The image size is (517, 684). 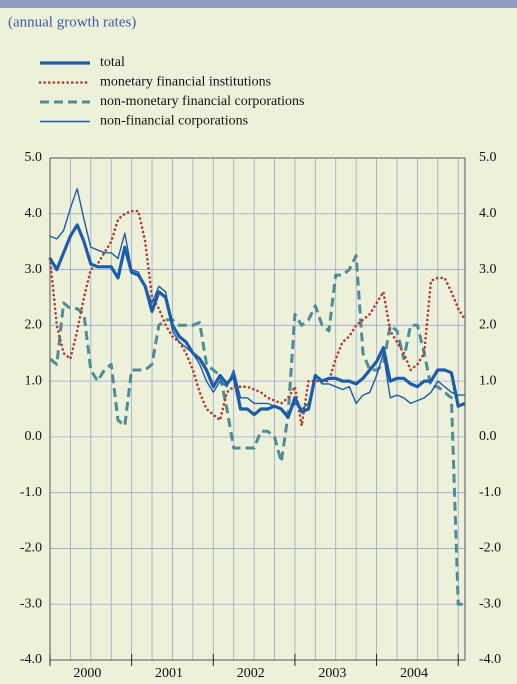 I want to click on y2-tick-label: -3.0, so click(x=490, y=603).